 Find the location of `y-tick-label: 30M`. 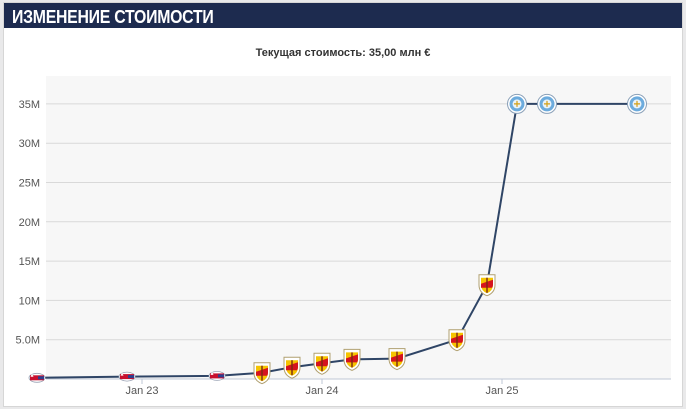

y-tick-label: 30M is located at coordinates (29, 144).